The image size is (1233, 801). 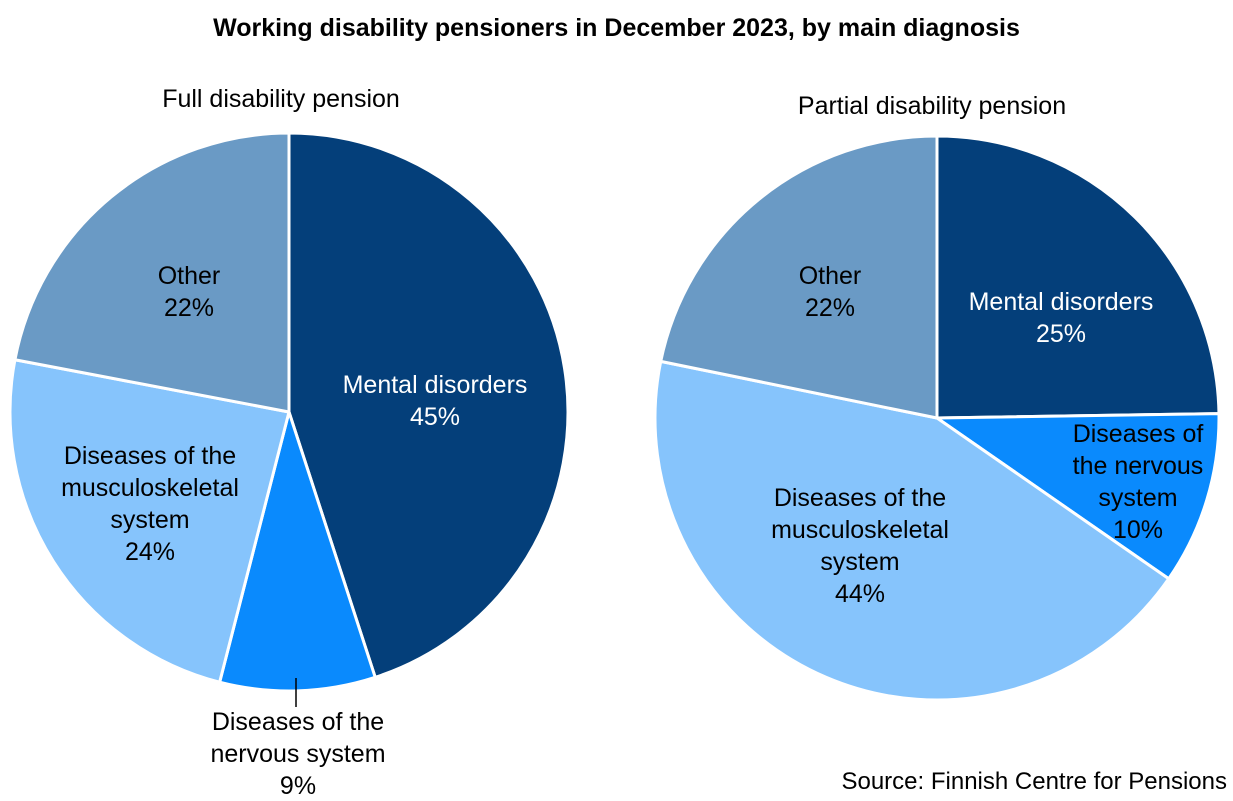 I want to click on slice-label-line: Diseases of, so click(x=1138, y=434).